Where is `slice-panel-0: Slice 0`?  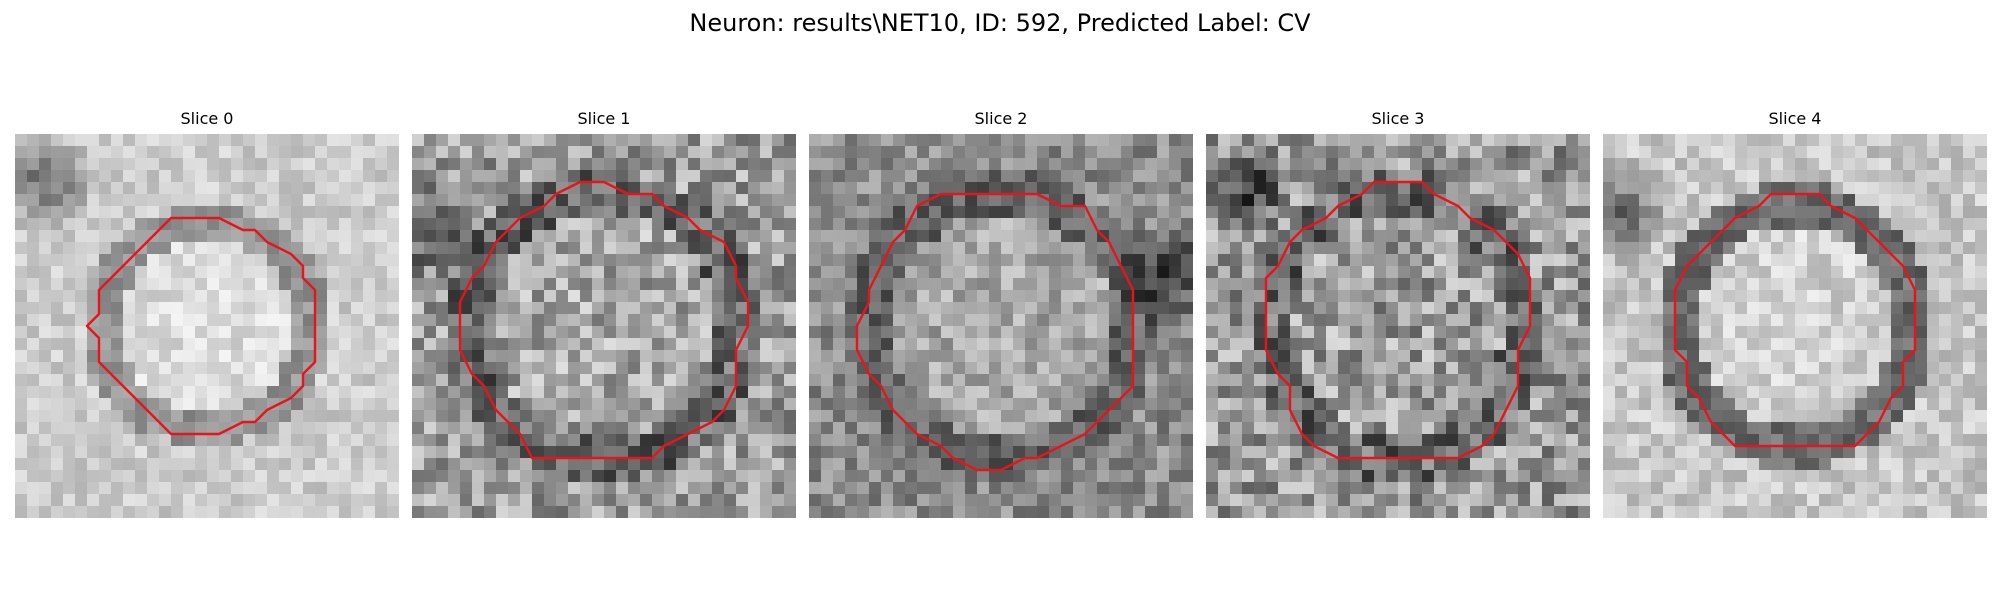
slice-panel-0: Slice 0 is located at coordinates (207, 311).